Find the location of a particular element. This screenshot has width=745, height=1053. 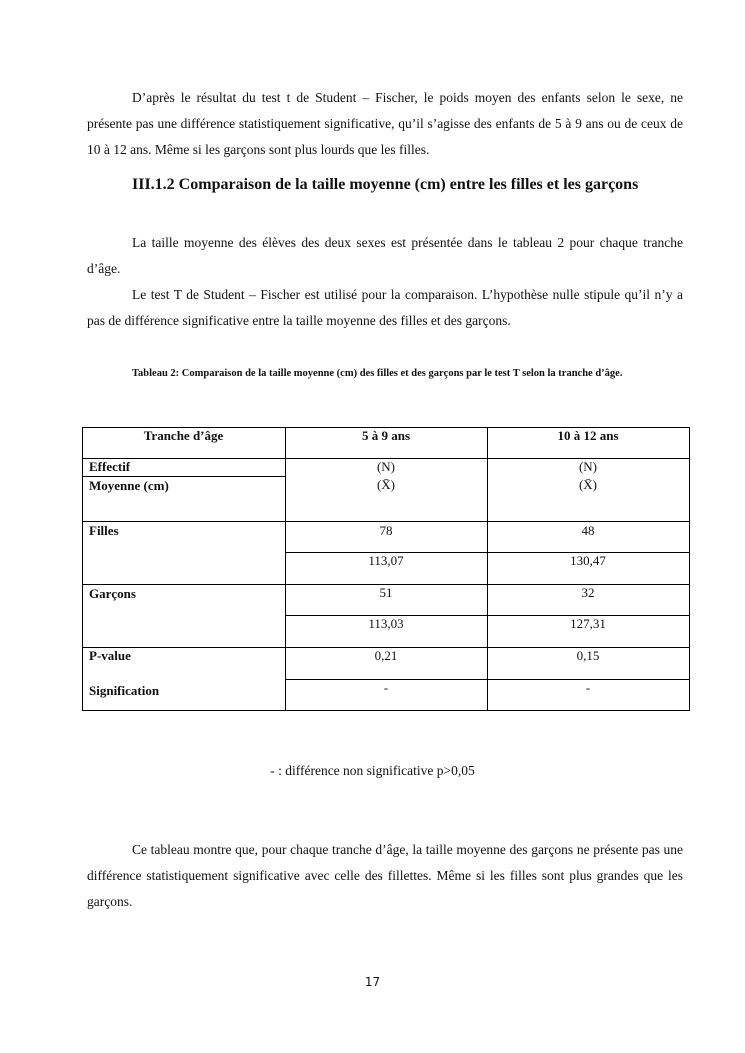

cell: 0,21 is located at coordinates (386, 655).